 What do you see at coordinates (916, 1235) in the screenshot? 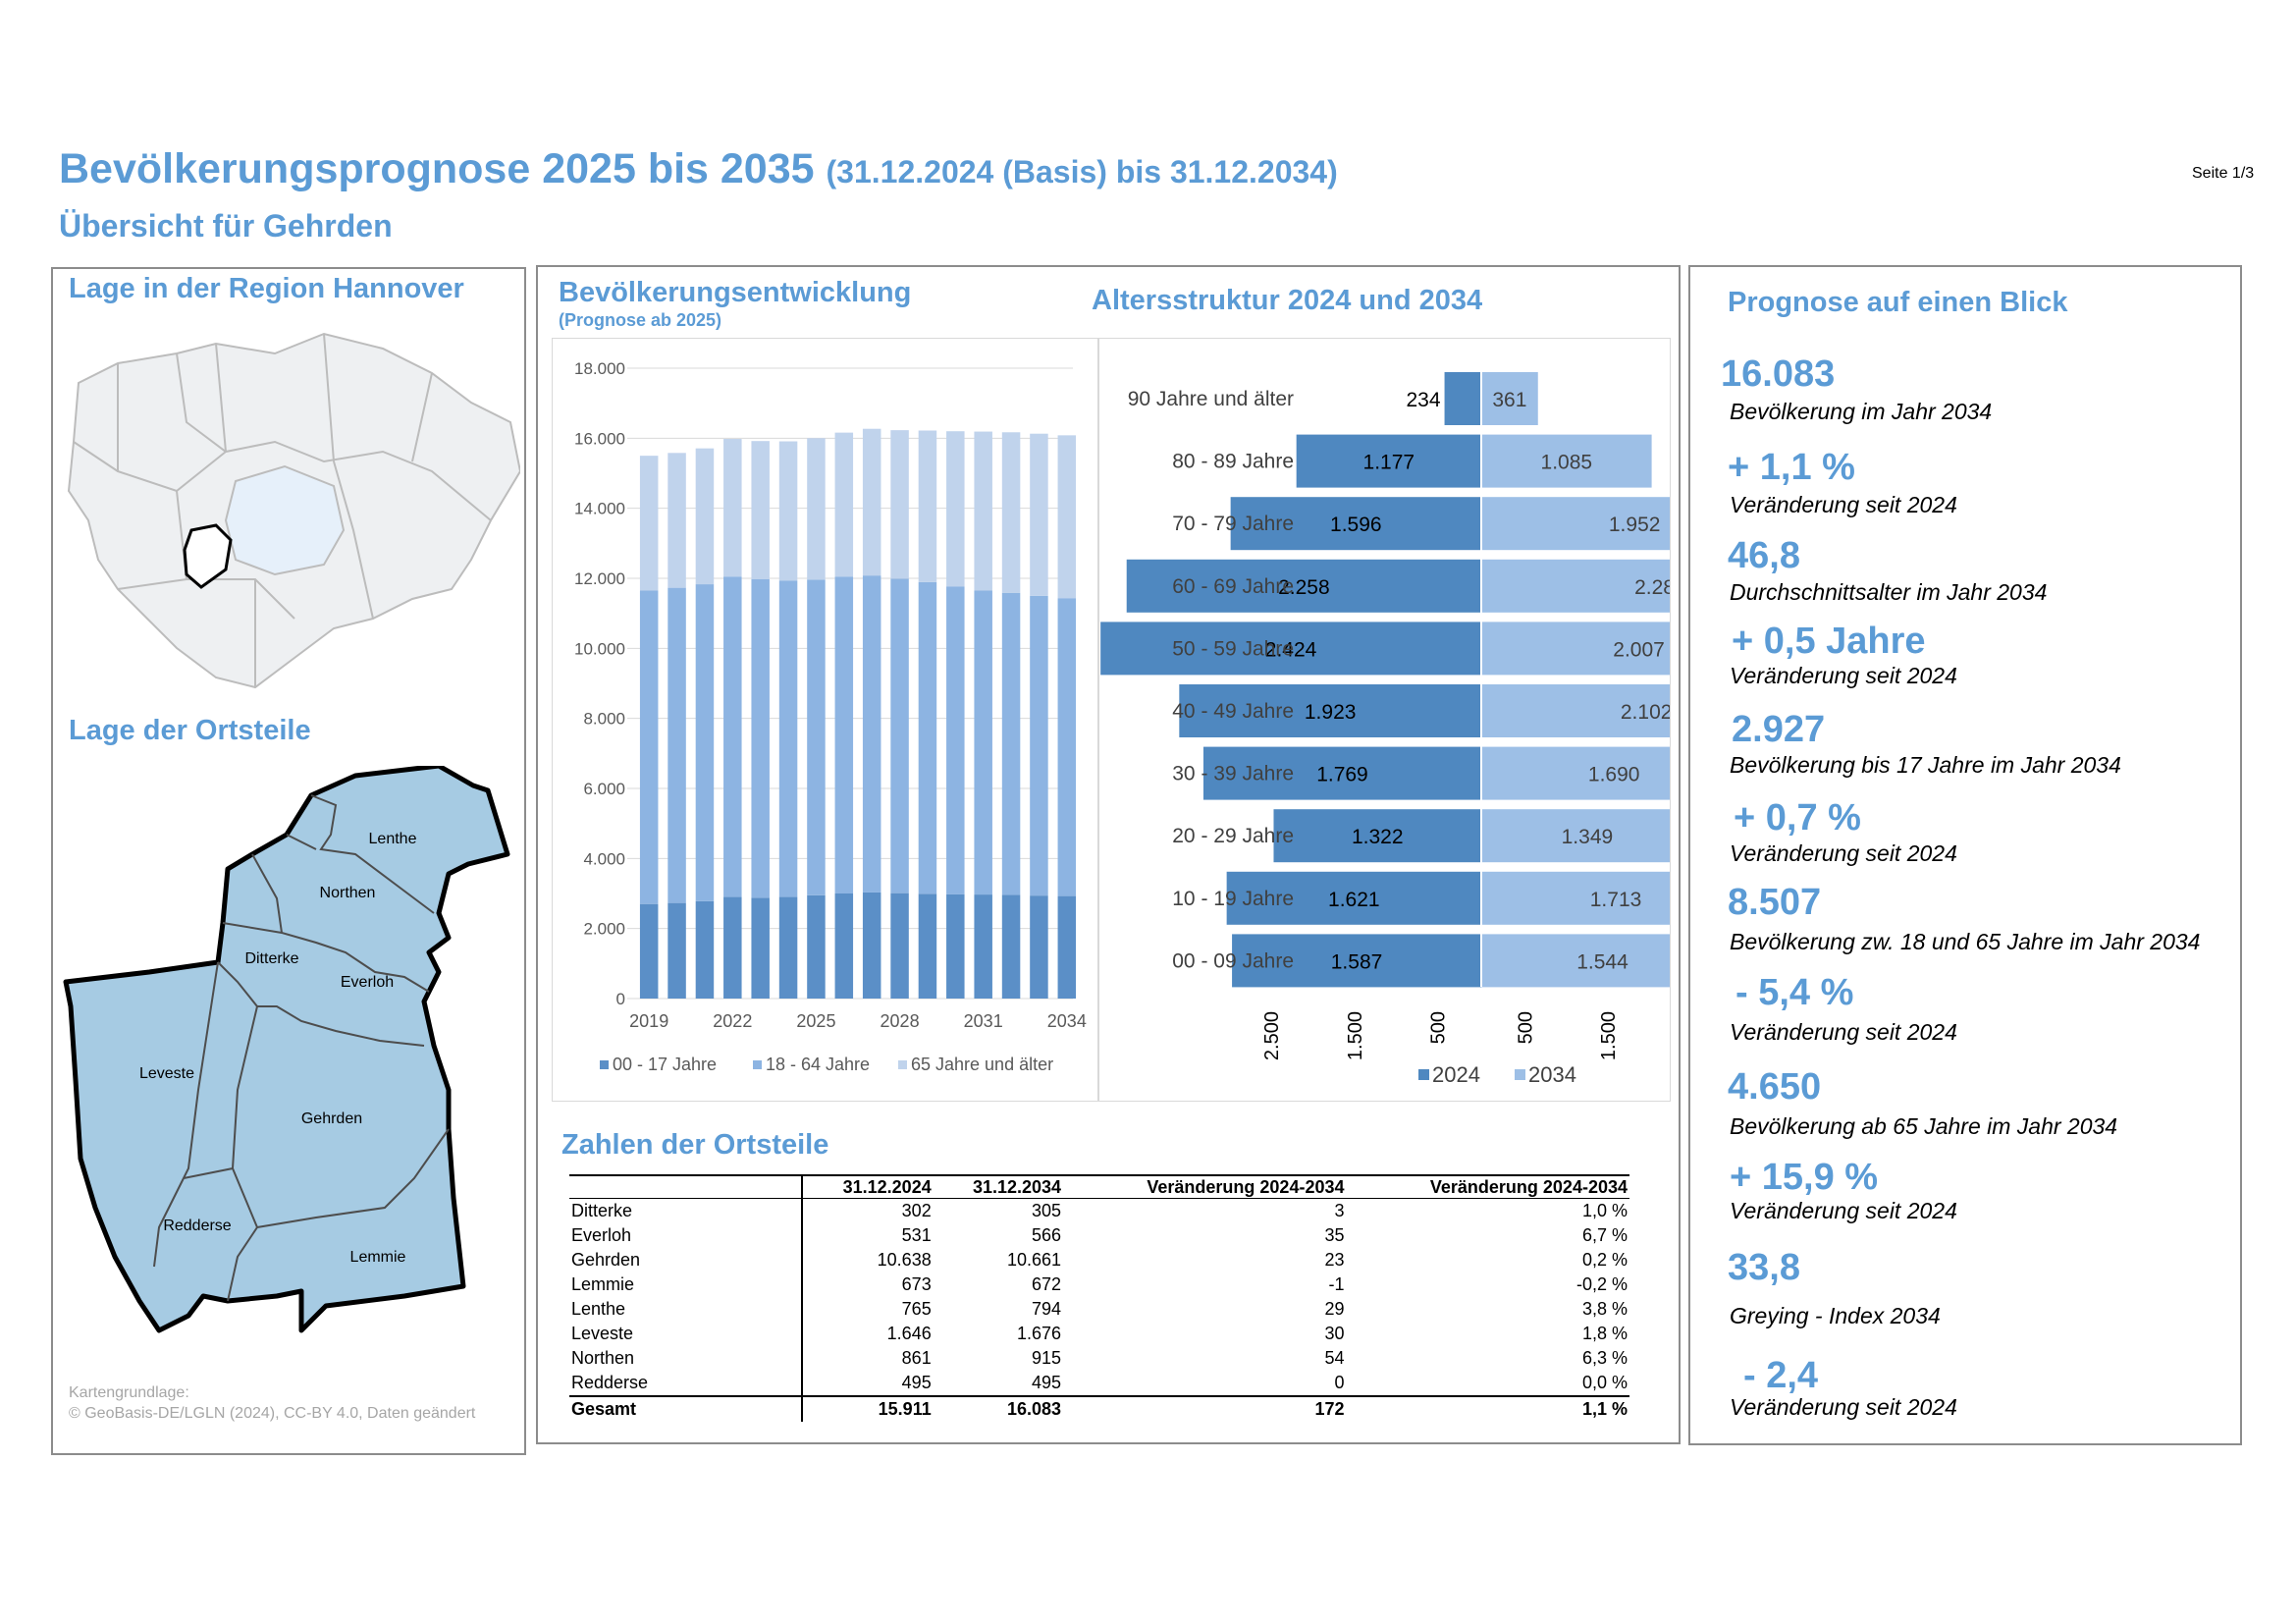
I see `table-cell-value: 531` at bounding box center [916, 1235].